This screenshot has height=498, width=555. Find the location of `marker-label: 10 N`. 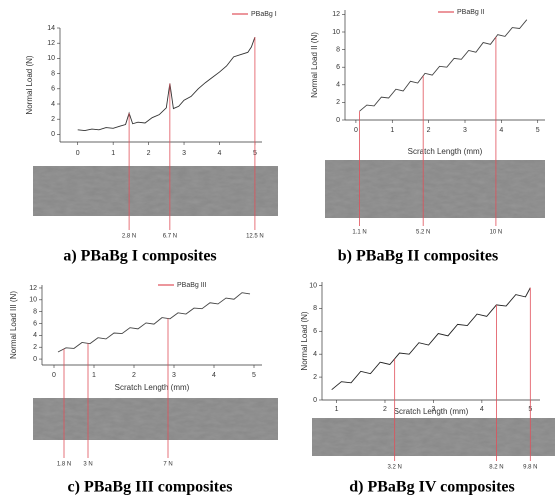

marker-label: 10 N is located at coordinates (496, 233).